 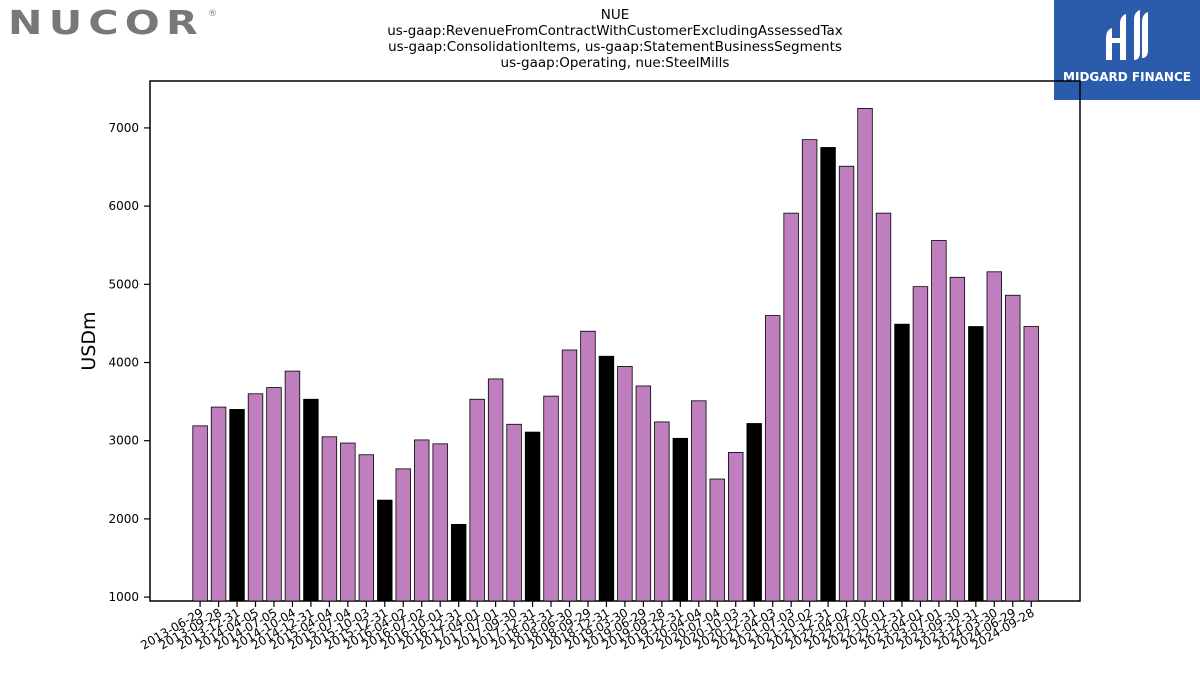 What do you see at coordinates (212, 14) in the screenshot?
I see `registered-mark: ®` at bounding box center [212, 14].